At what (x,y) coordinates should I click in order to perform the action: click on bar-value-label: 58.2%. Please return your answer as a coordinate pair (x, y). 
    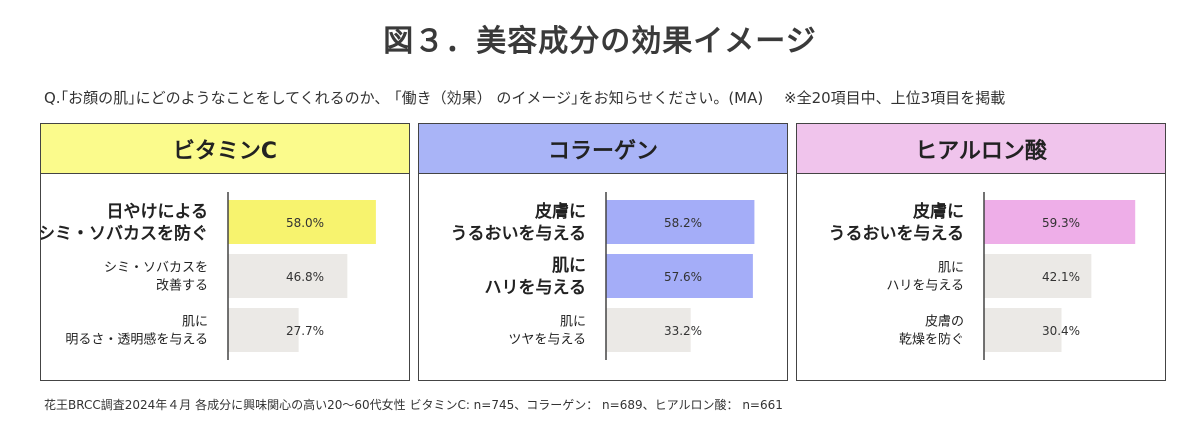
    Looking at the image, I should click on (683, 223).